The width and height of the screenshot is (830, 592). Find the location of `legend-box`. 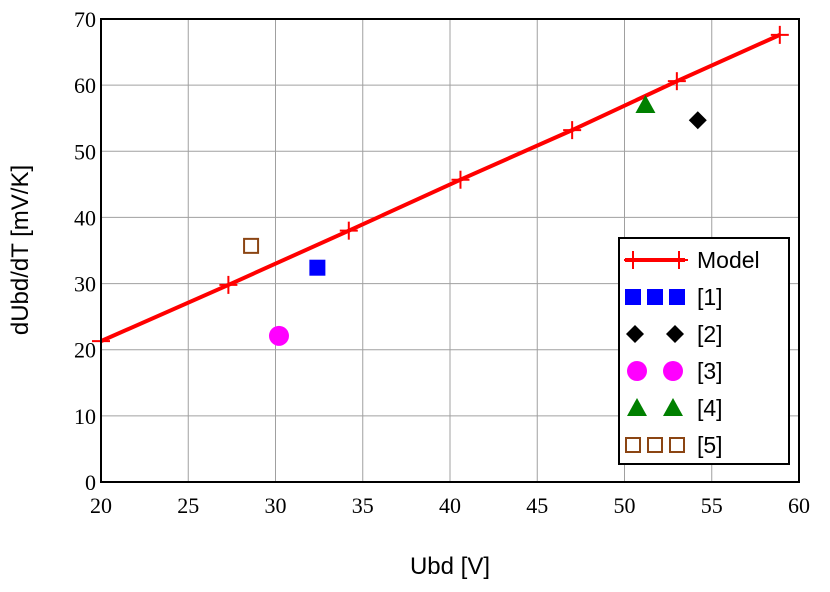

legend-box is located at coordinates (704, 351).